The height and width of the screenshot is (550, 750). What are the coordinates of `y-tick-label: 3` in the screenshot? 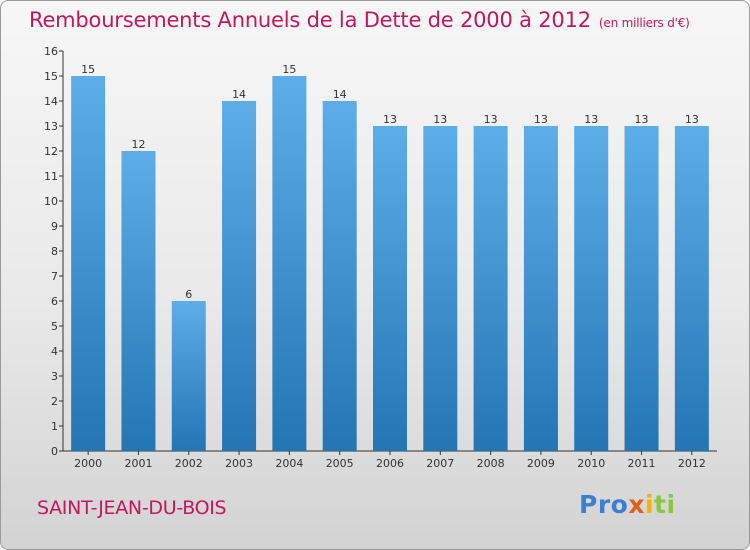 It's located at (54, 376).